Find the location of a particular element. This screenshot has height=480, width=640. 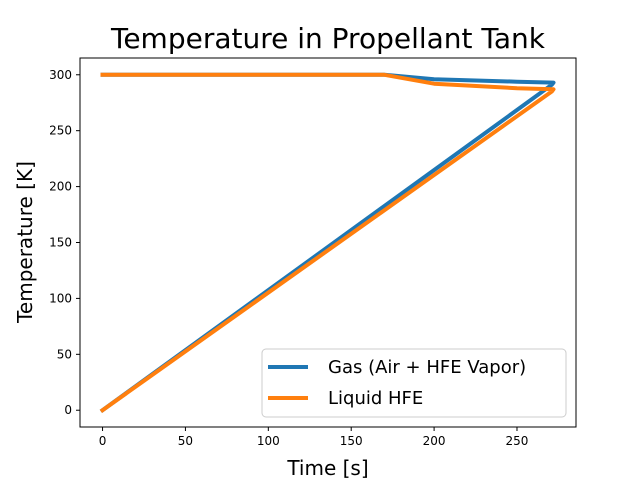

x-tick-label: 250 is located at coordinates (517, 441).